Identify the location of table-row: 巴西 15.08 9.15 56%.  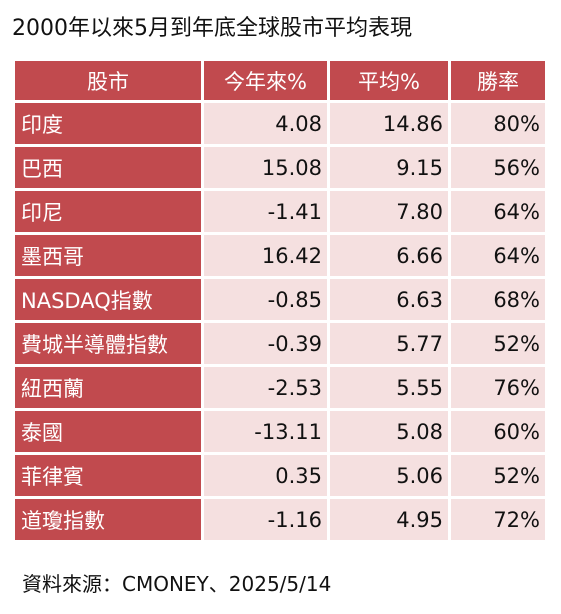
(280, 167).